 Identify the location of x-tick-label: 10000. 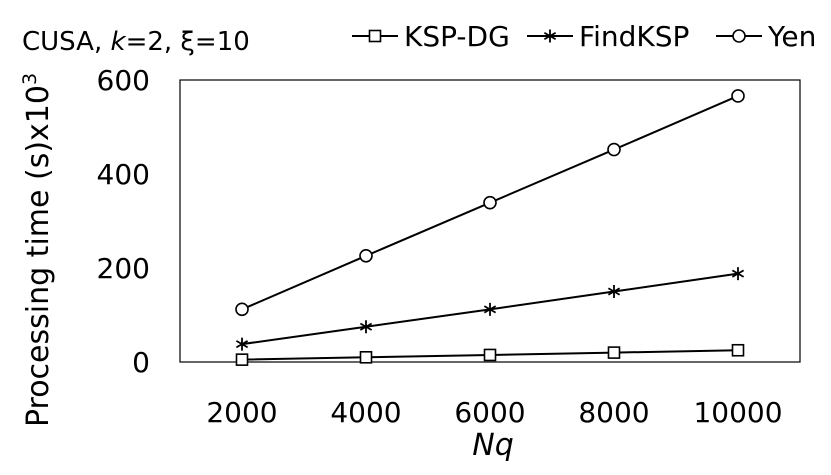
(737, 412).